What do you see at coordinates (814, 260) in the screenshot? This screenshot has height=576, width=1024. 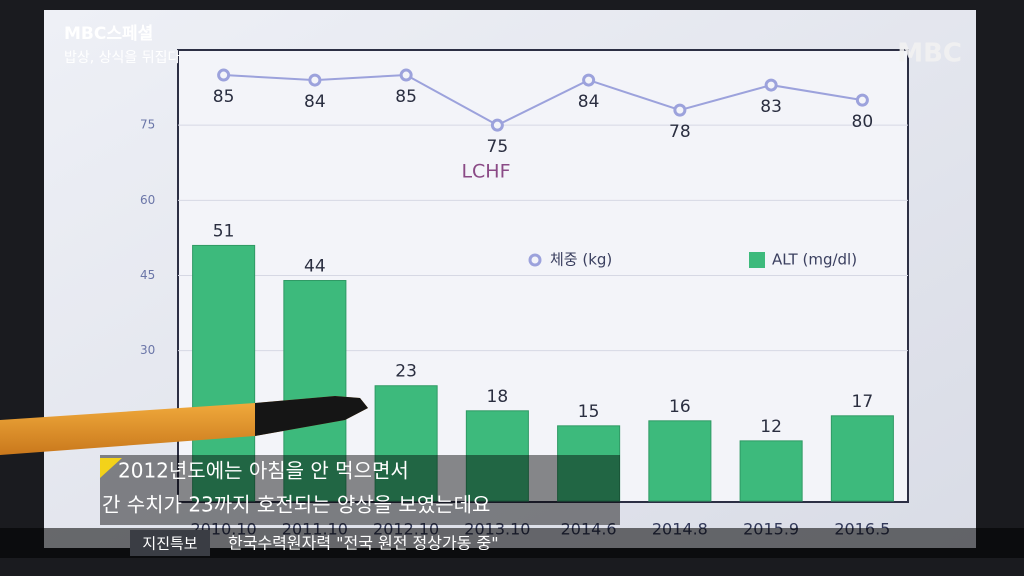 I see `legend-label: ALT (mg/dl)` at bounding box center [814, 260].